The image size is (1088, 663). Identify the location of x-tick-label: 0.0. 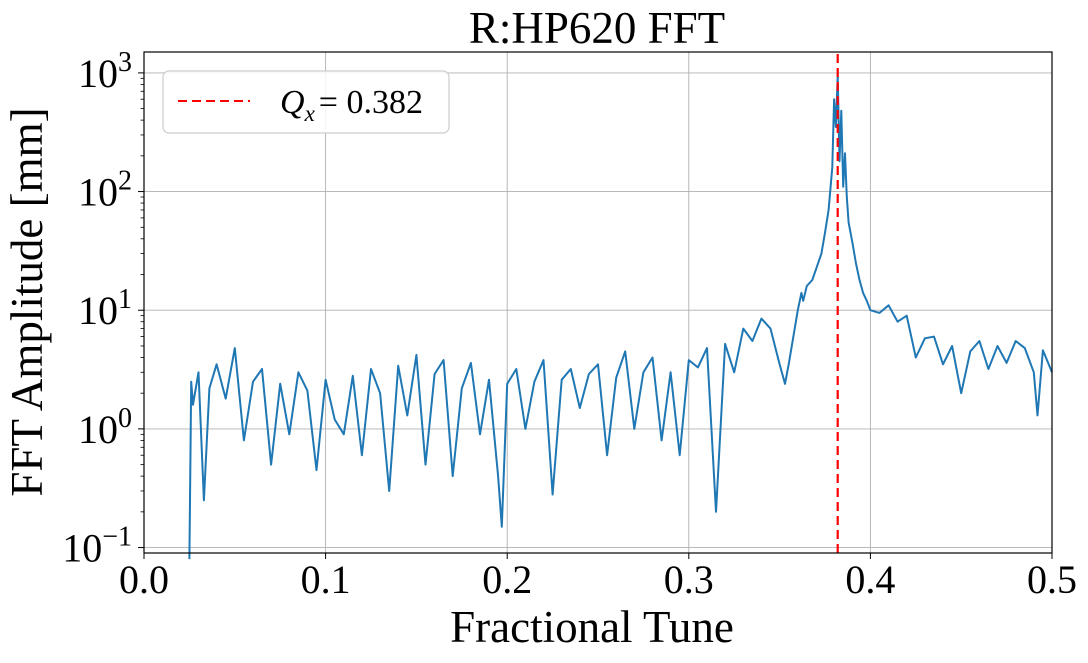
(144, 579).